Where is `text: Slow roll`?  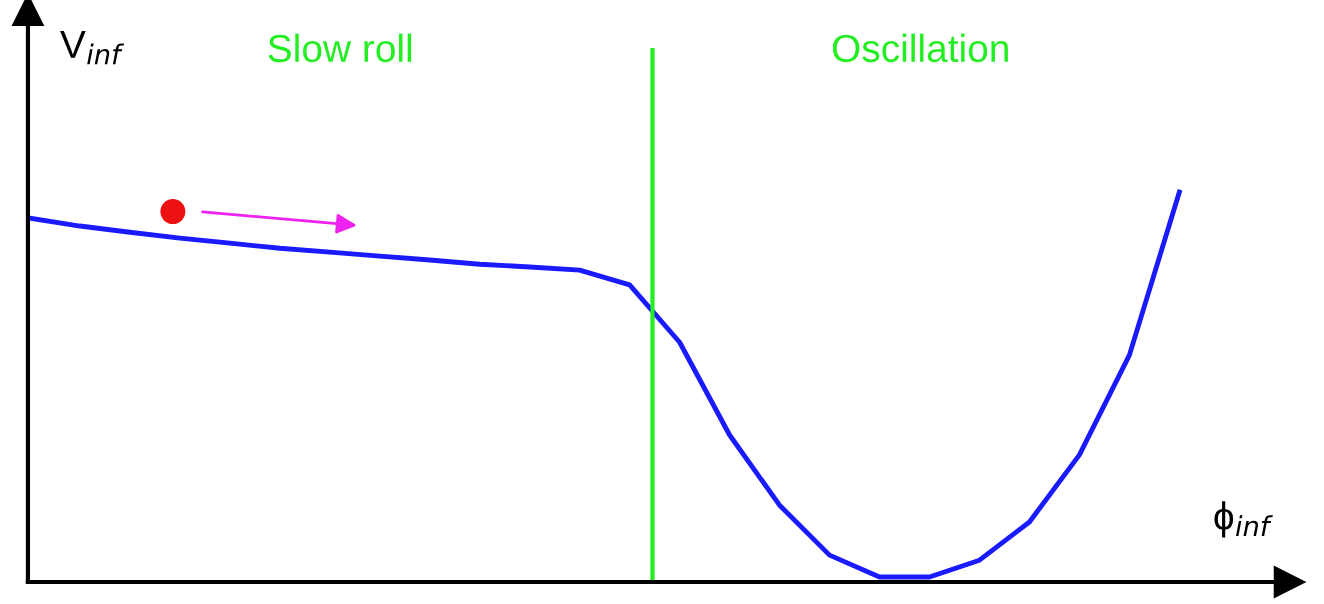
text: Slow roll is located at coordinates (340, 48).